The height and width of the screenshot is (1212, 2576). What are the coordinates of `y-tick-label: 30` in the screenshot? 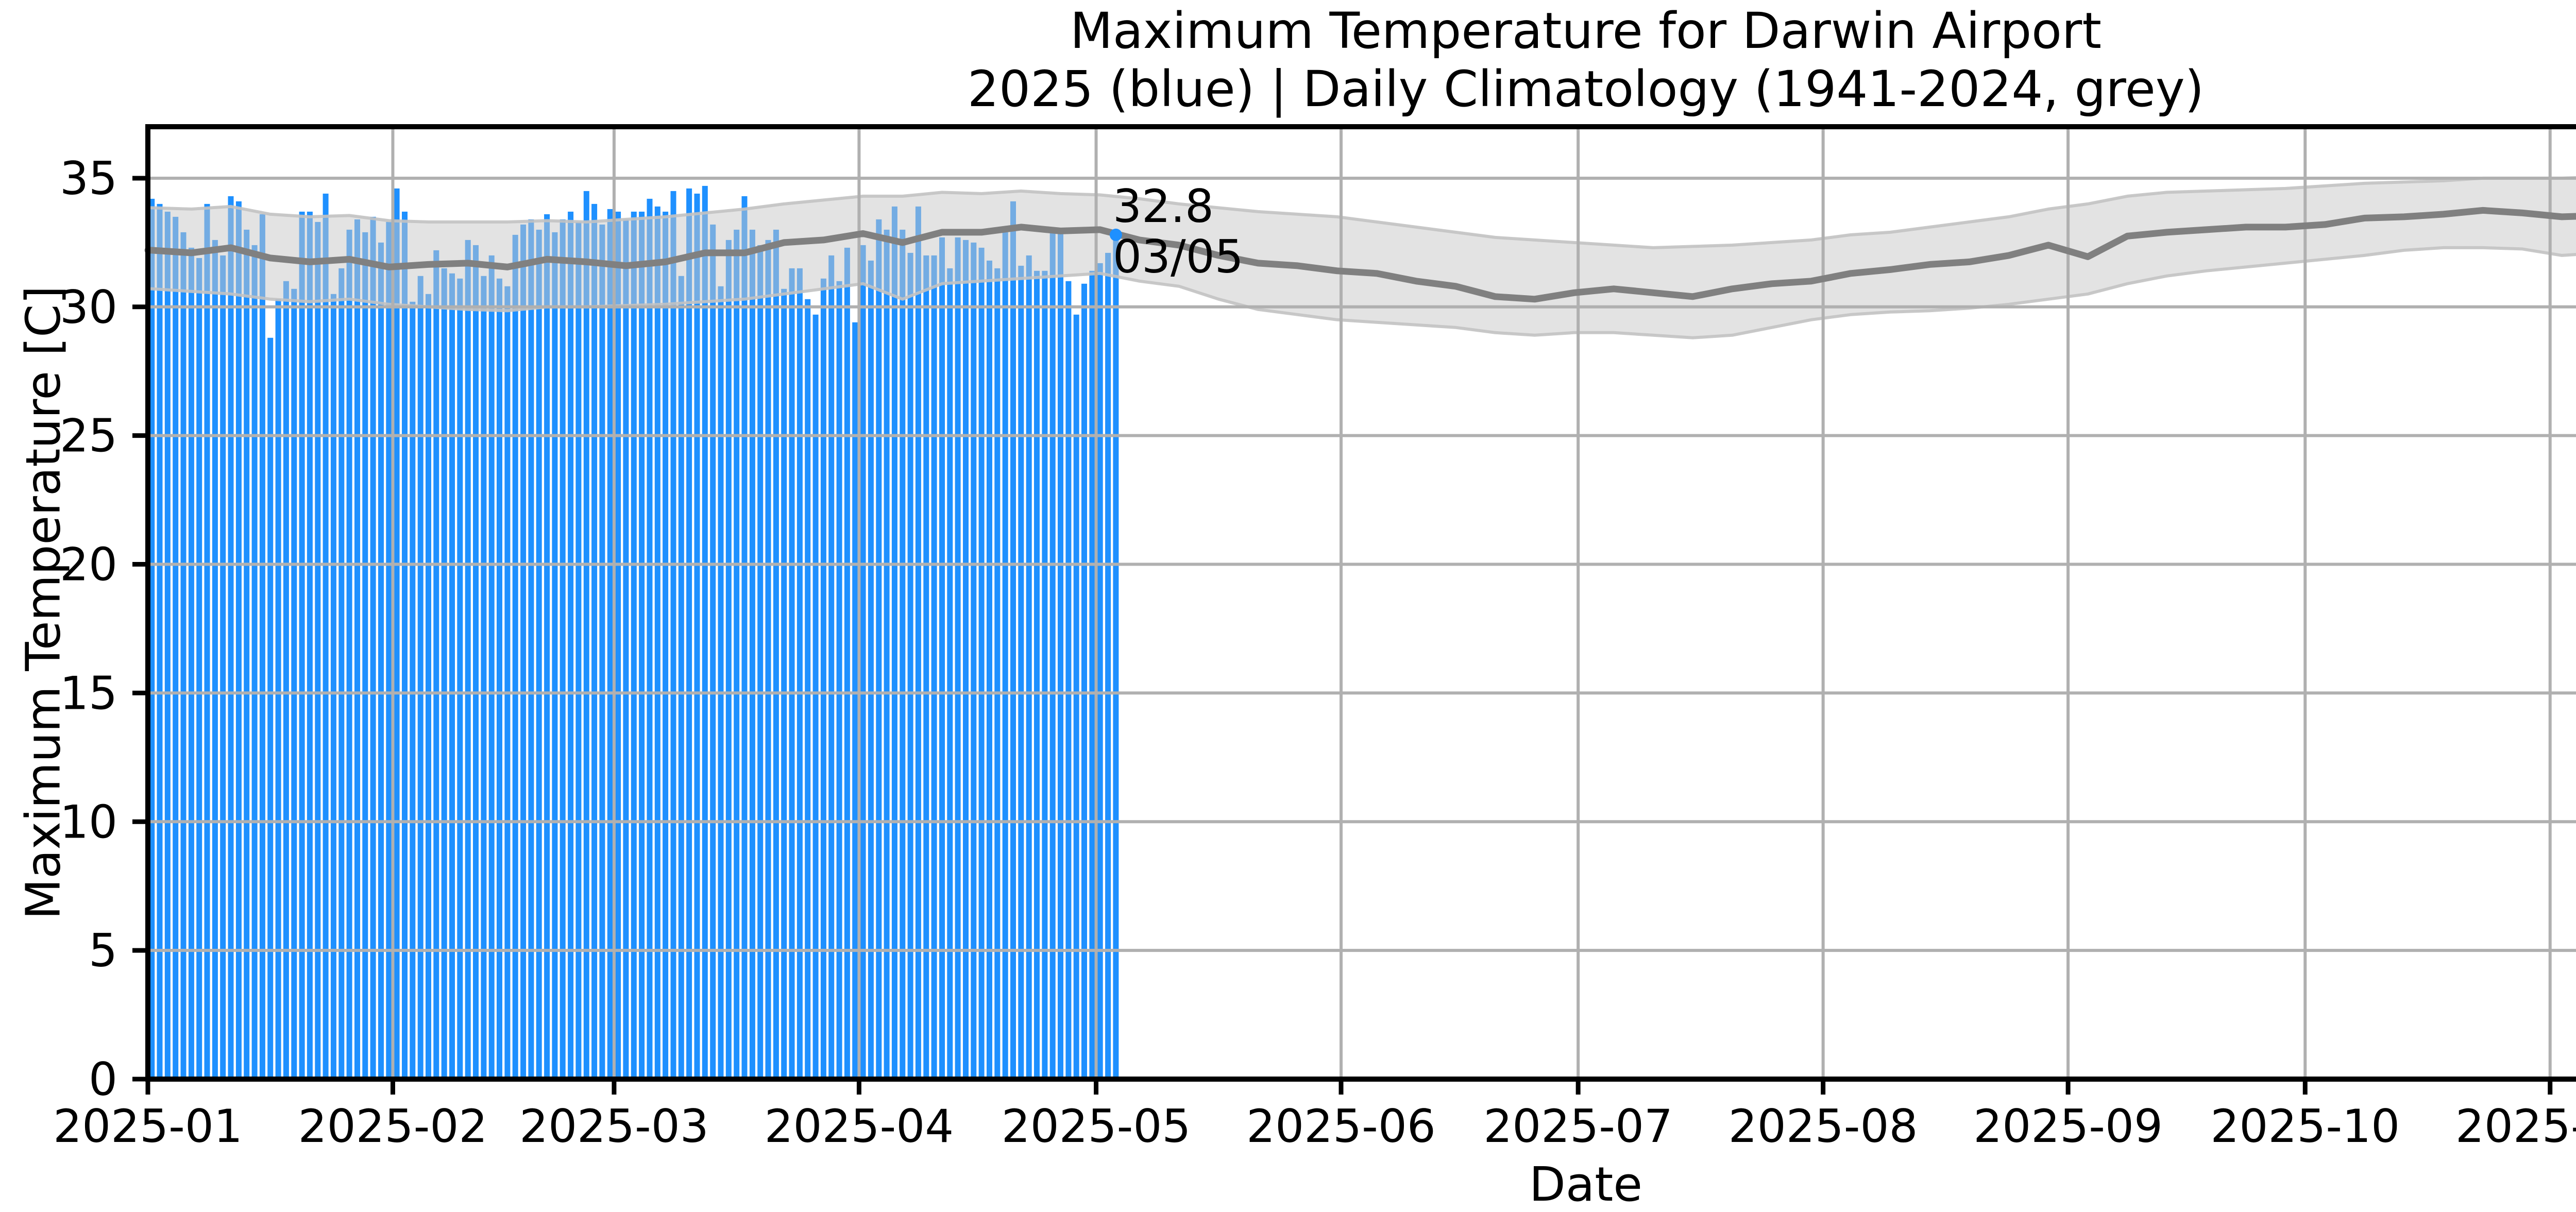 It's located at (88, 307).